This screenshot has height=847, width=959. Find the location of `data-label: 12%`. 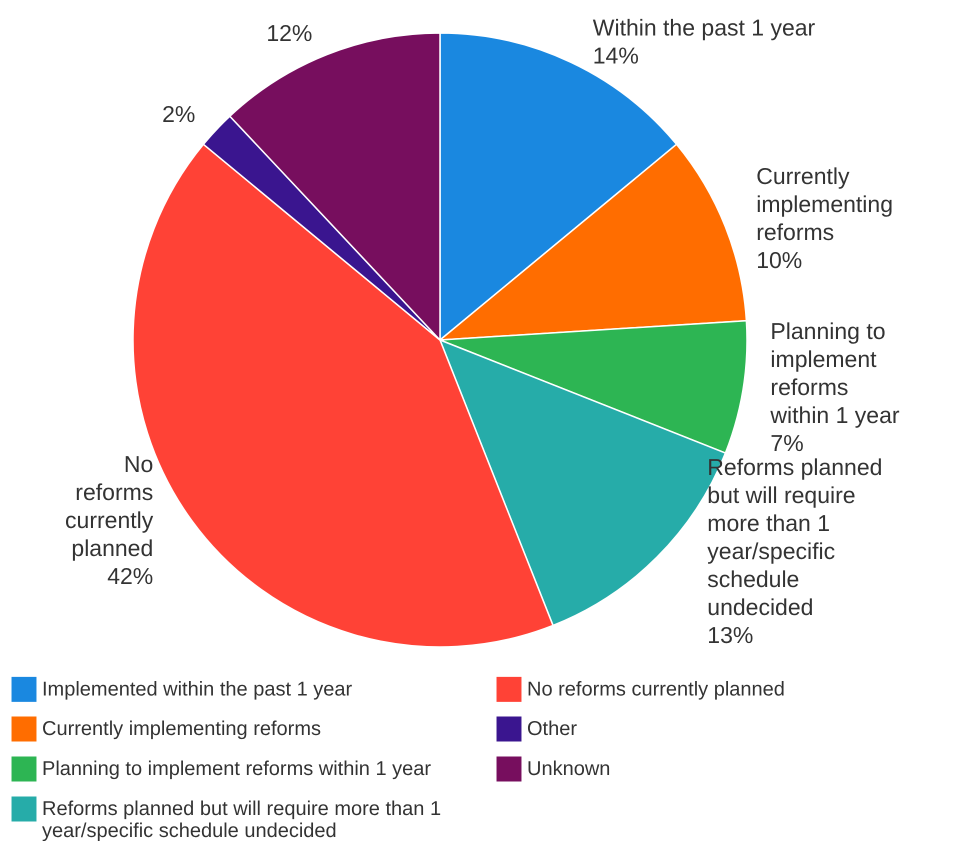

data-label: 12% is located at coordinates (289, 33).